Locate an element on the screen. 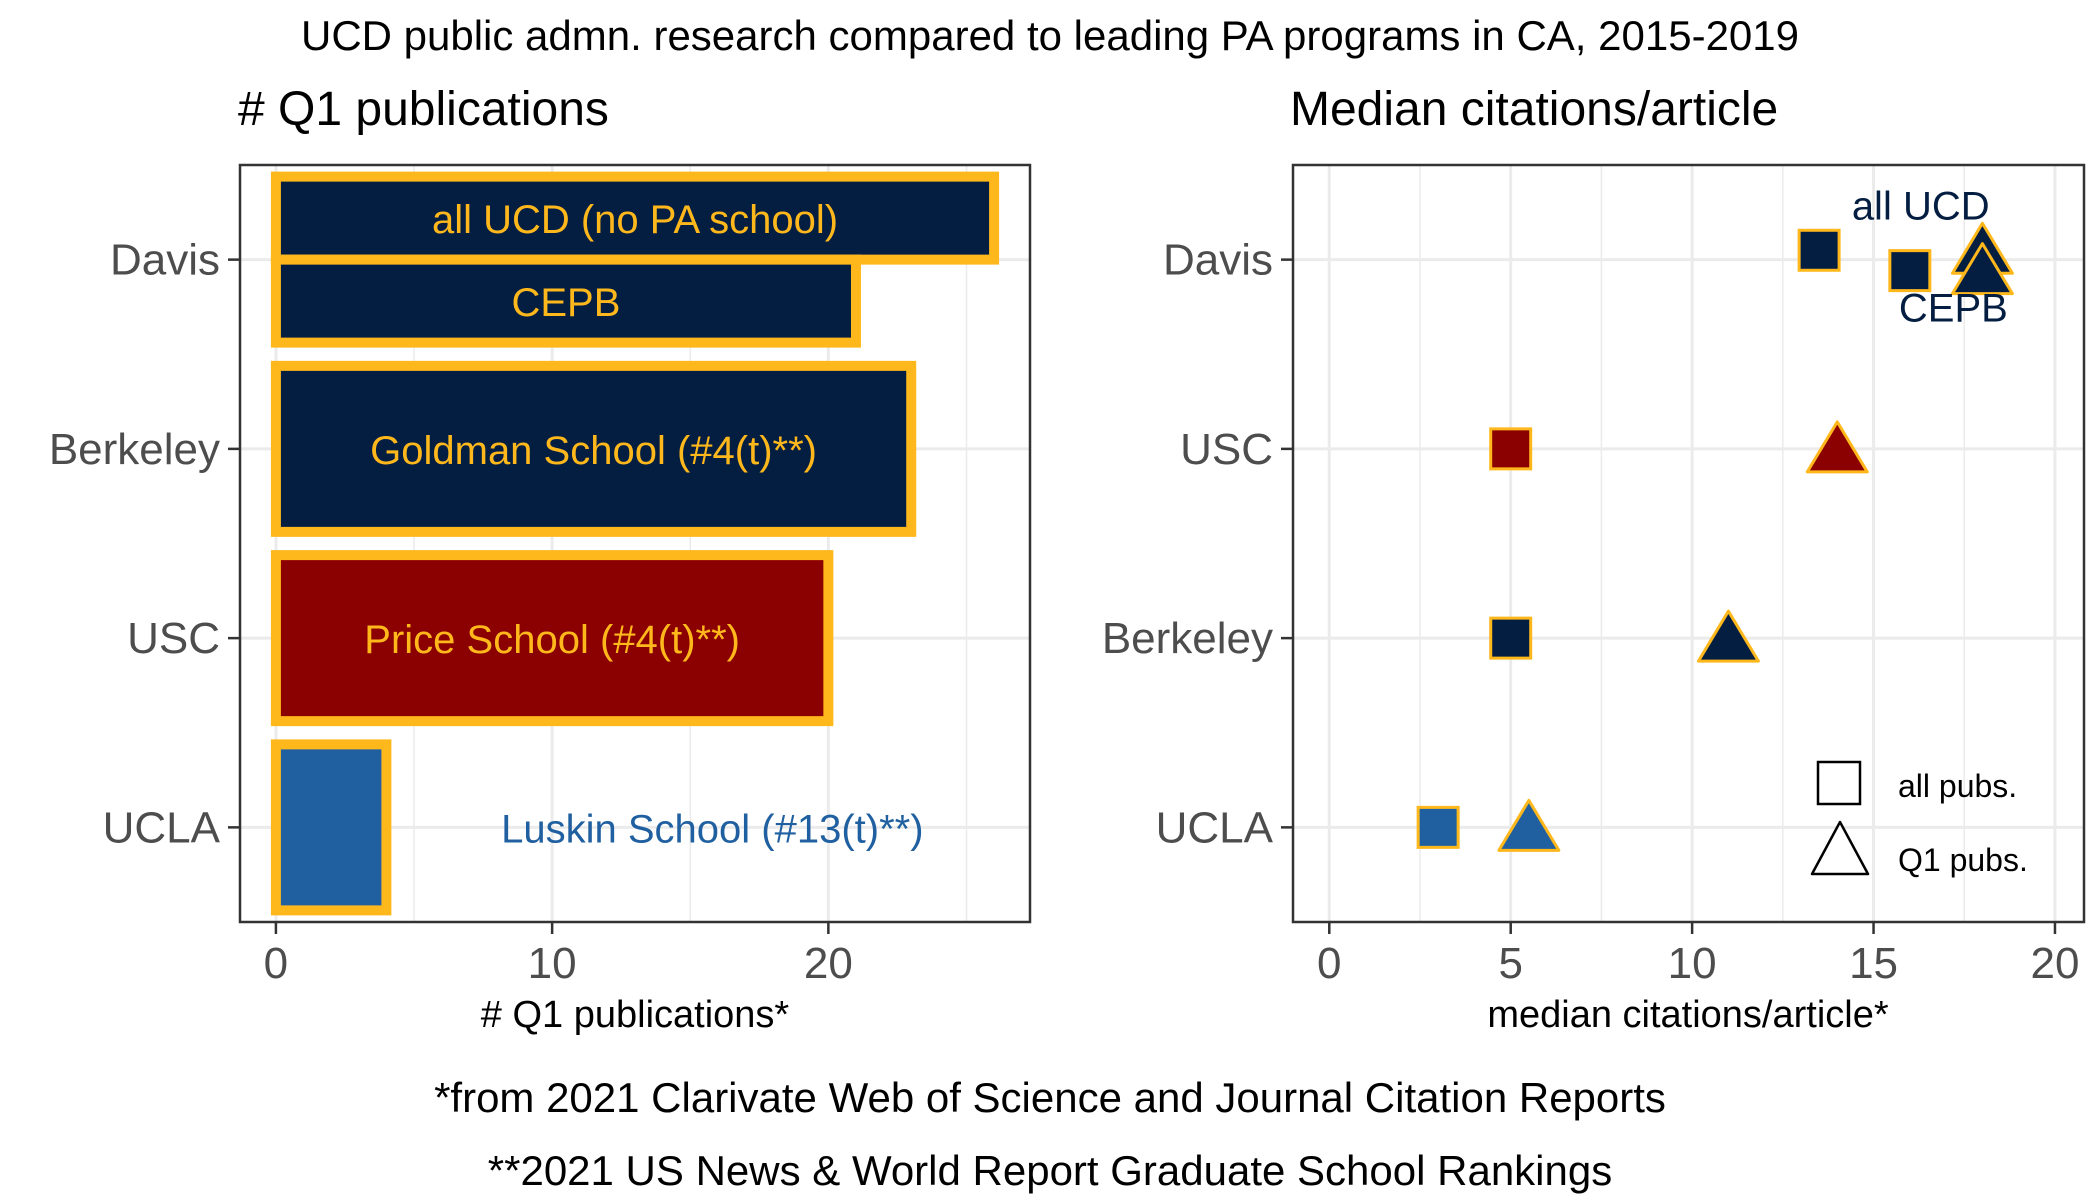  left-panel-title: # Q1 publications is located at coordinates (423, 109).